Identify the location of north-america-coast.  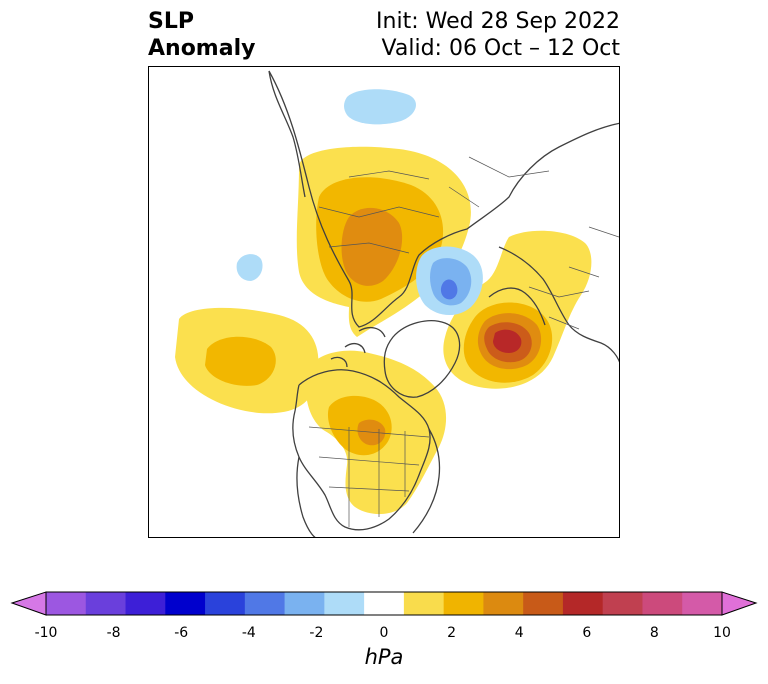
(361, 450).